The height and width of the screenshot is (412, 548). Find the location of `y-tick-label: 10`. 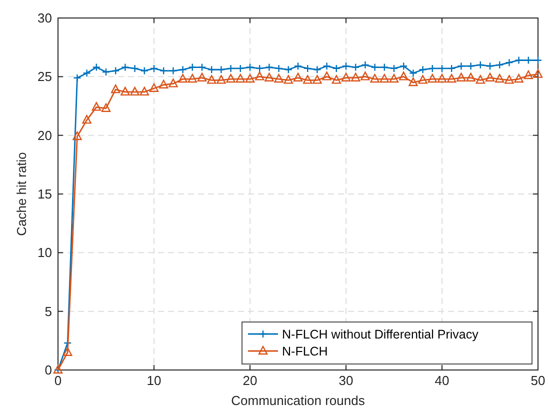

y-tick-label: 10 is located at coordinates (45, 252).